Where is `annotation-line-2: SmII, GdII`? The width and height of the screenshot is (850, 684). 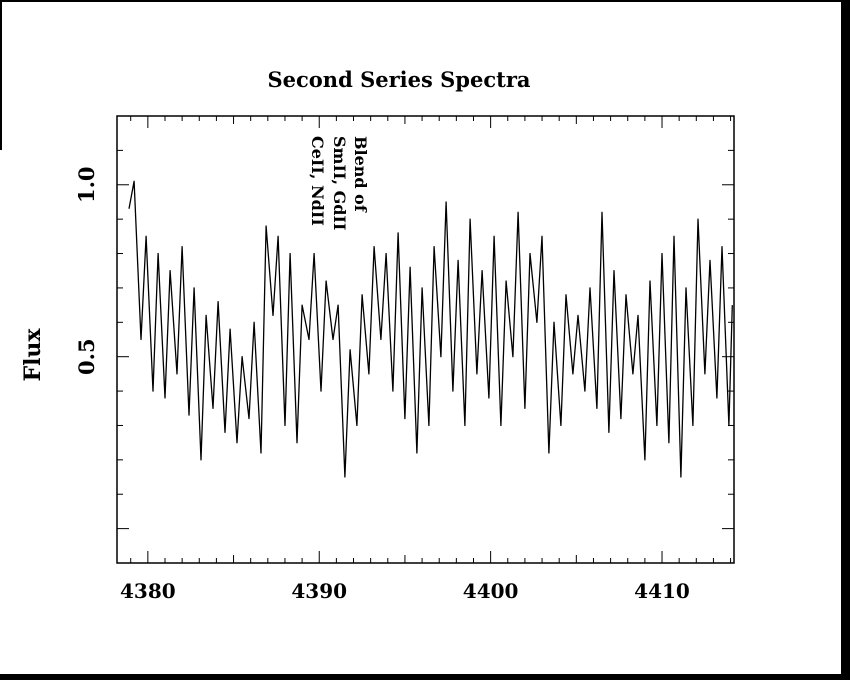 annotation-line-2: SmII, GdII is located at coordinates (339, 183).